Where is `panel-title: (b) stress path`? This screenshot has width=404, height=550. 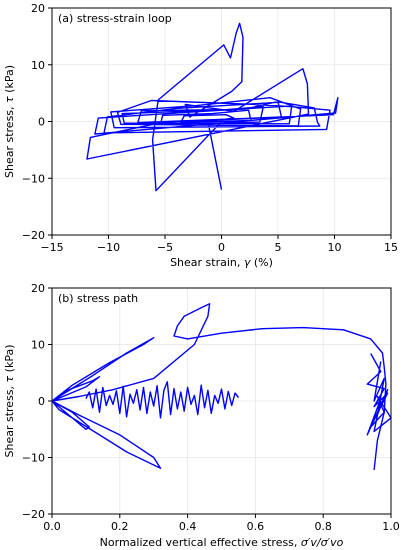 panel-title: (b) stress path is located at coordinates (98, 298).